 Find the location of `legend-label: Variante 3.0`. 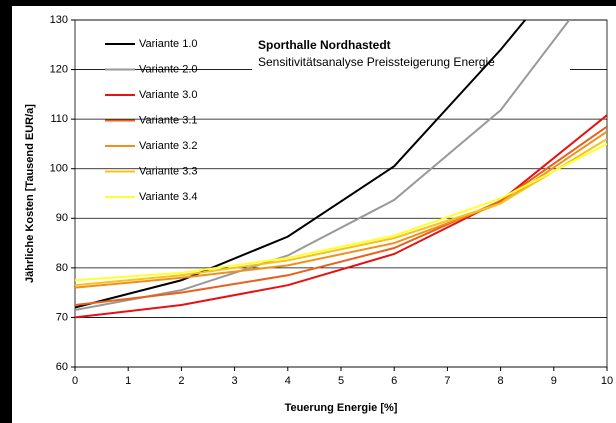

legend-label: Variante 3.0 is located at coordinates (168, 95).